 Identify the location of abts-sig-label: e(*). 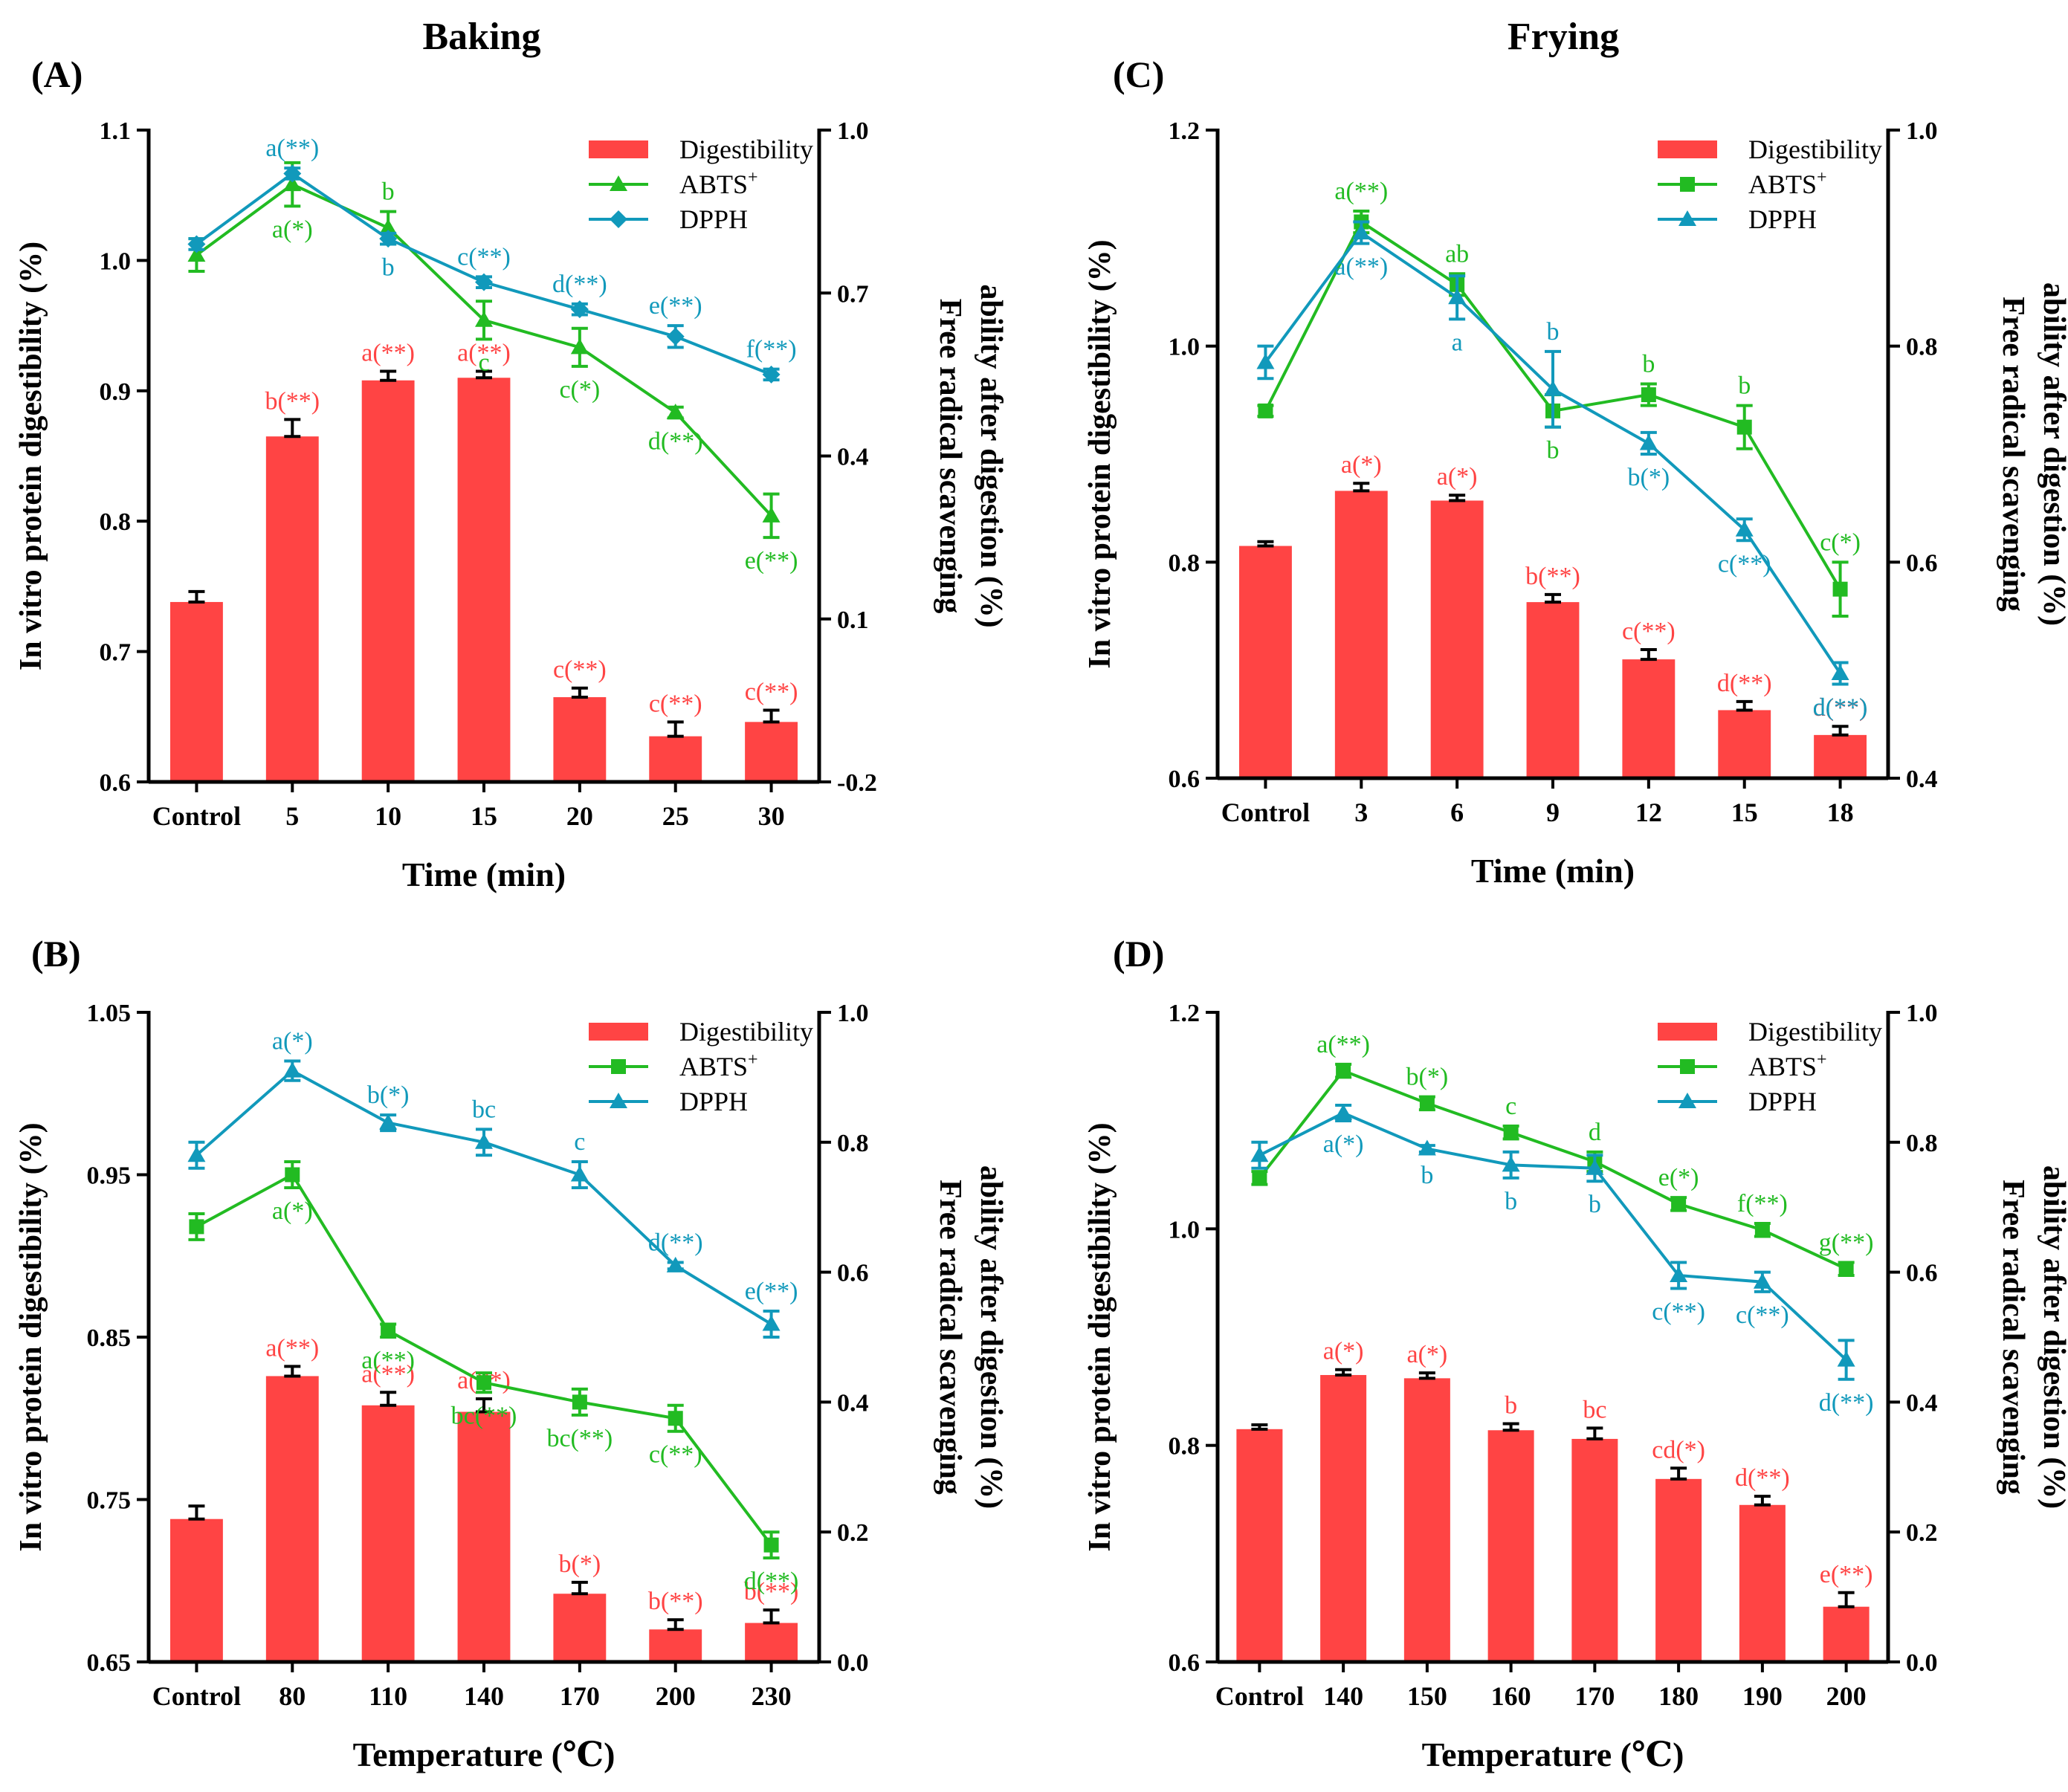
(1678, 1178).